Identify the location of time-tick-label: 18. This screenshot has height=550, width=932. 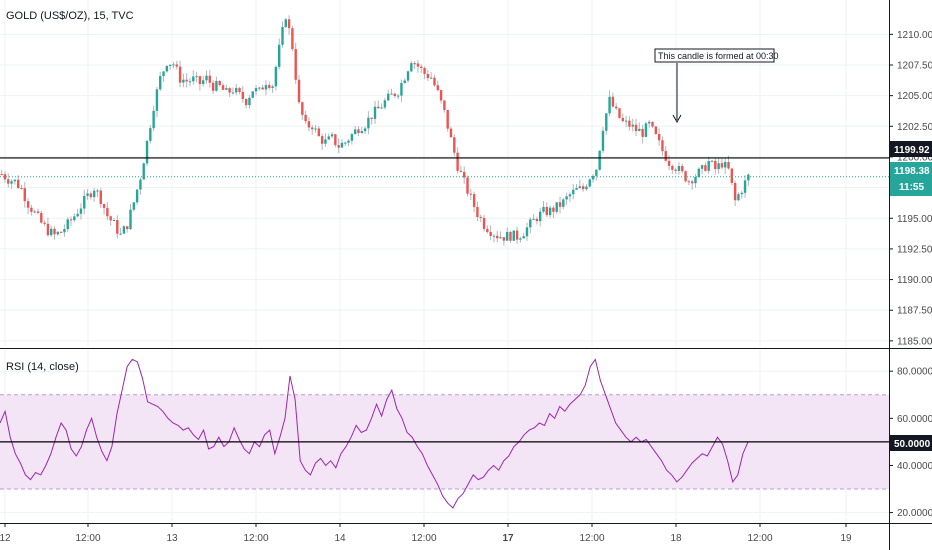
(676, 538).